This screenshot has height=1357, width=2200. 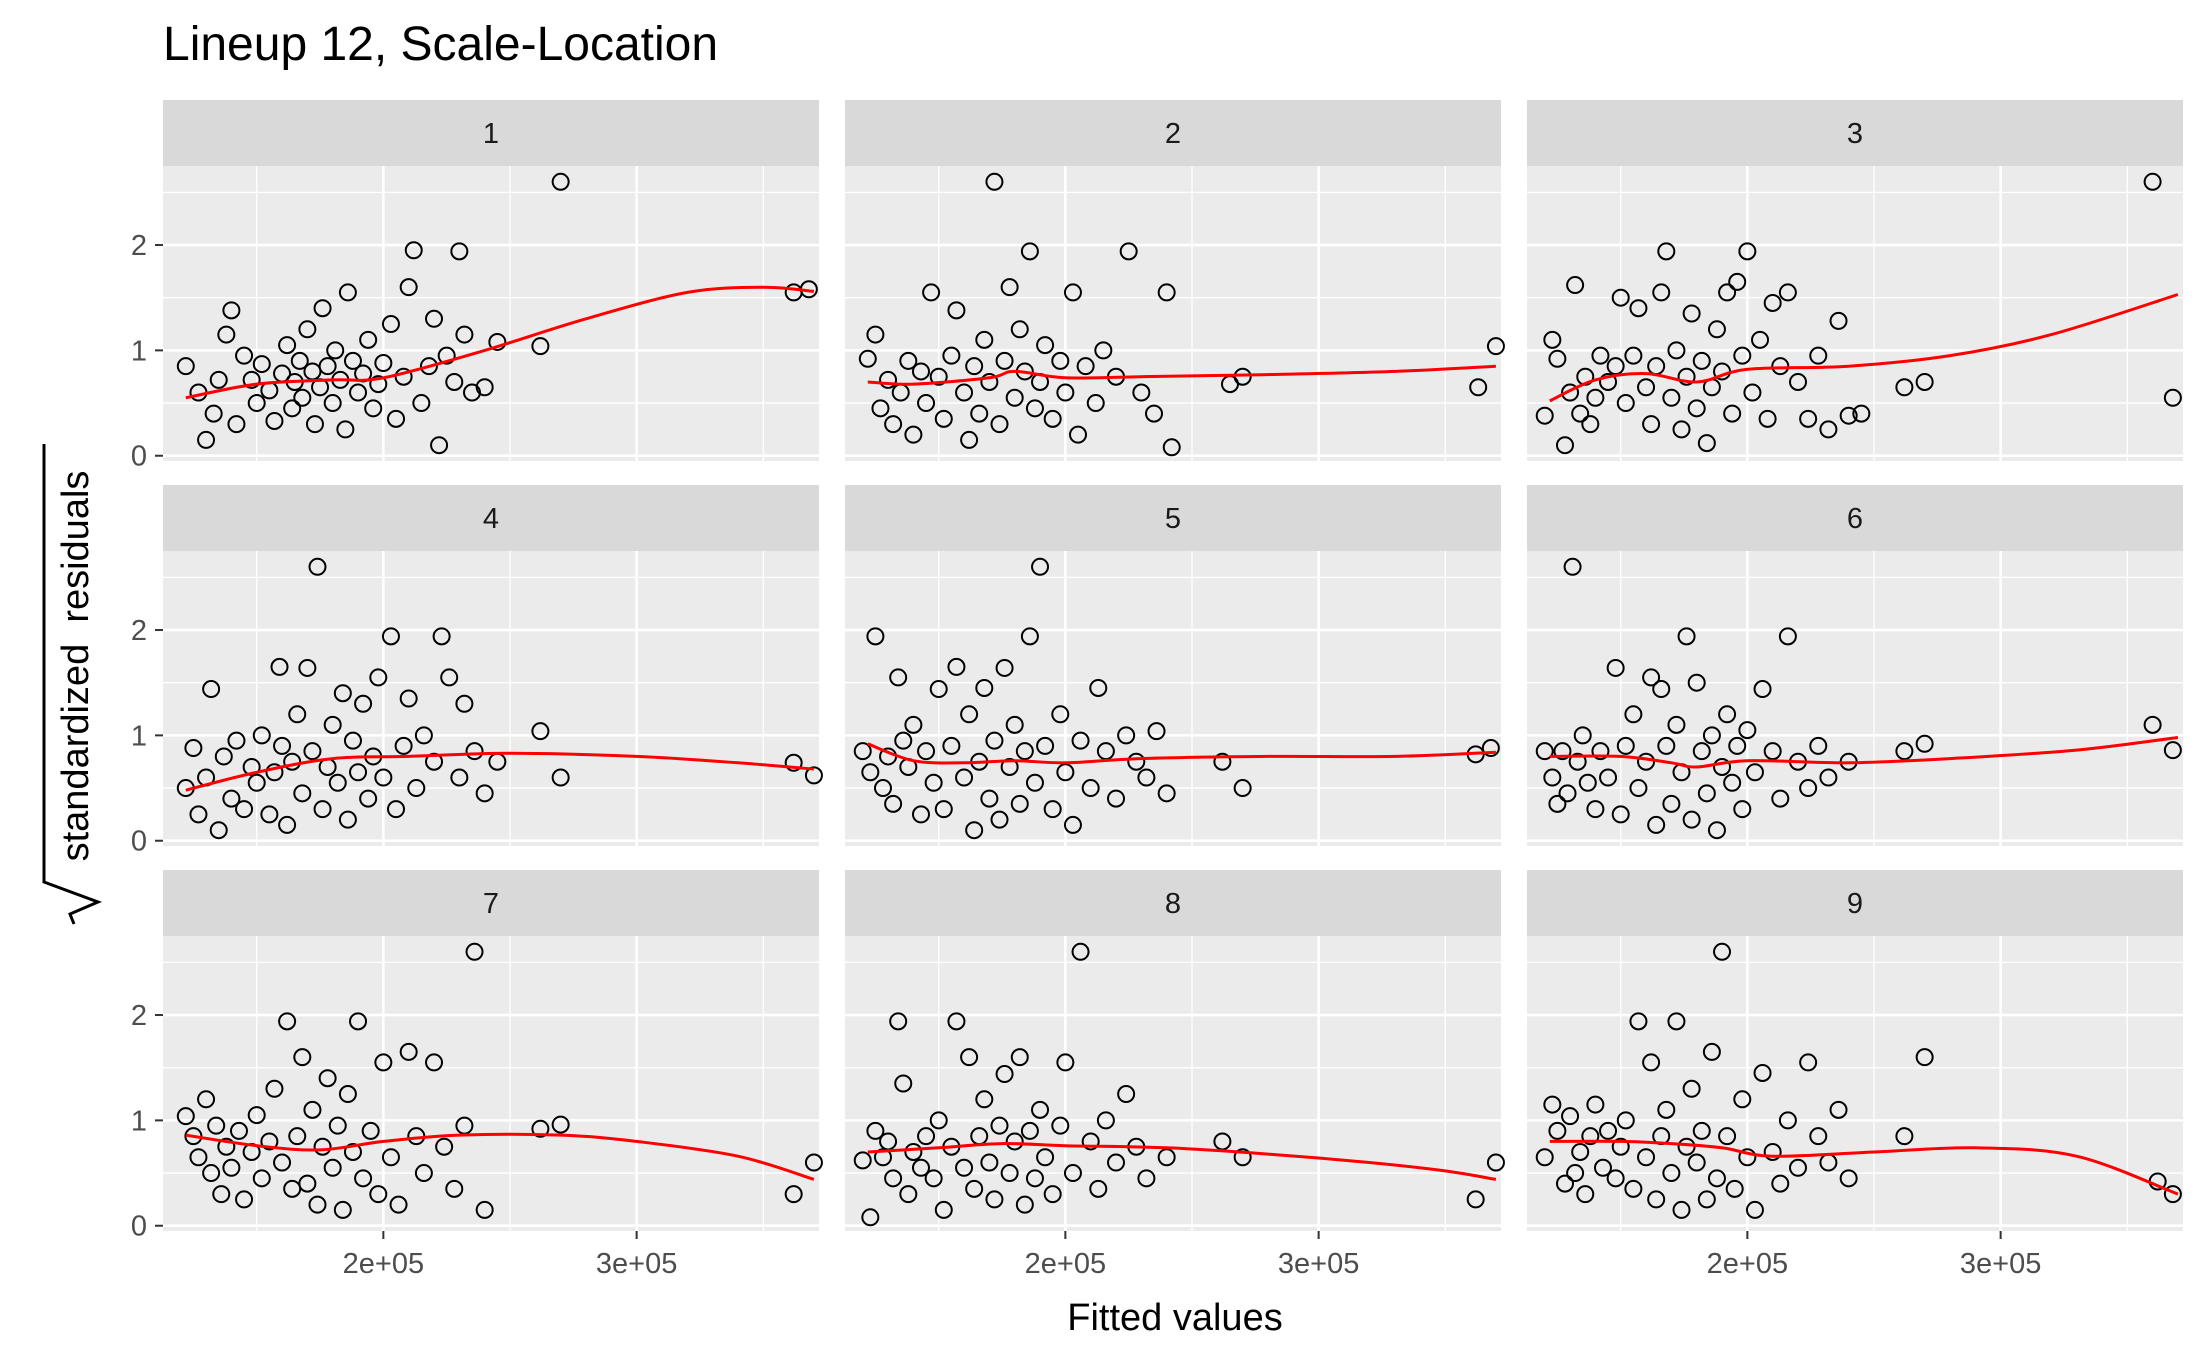 What do you see at coordinates (139, 457) in the screenshot?
I see `y-tick-label: 0` at bounding box center [139, 457].